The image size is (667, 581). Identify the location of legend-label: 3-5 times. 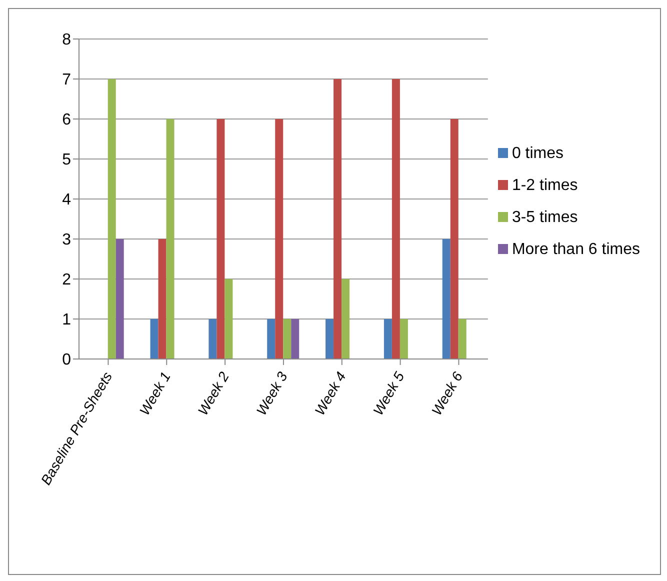
(545, 217).